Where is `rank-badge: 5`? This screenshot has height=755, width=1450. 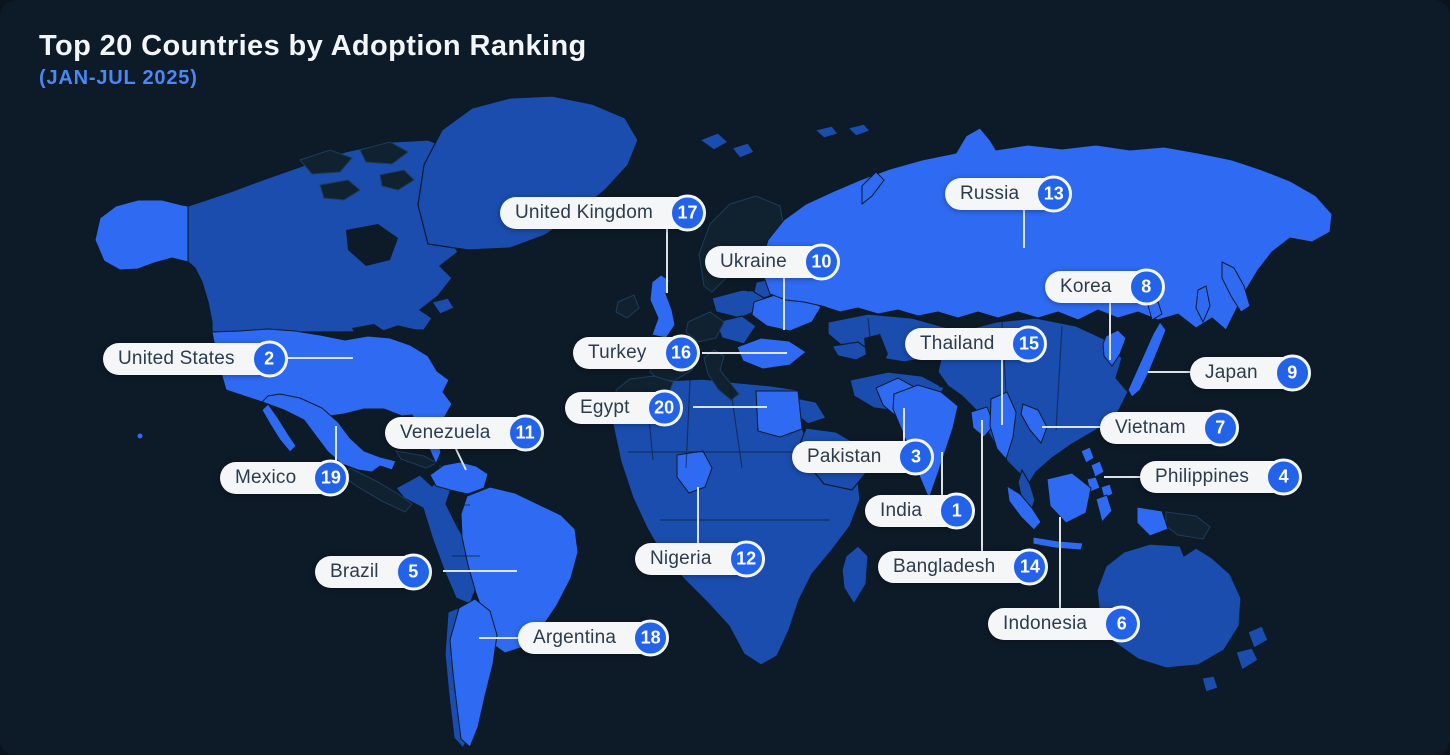
rank-badge: 5 is located at coordinates (413, 572).